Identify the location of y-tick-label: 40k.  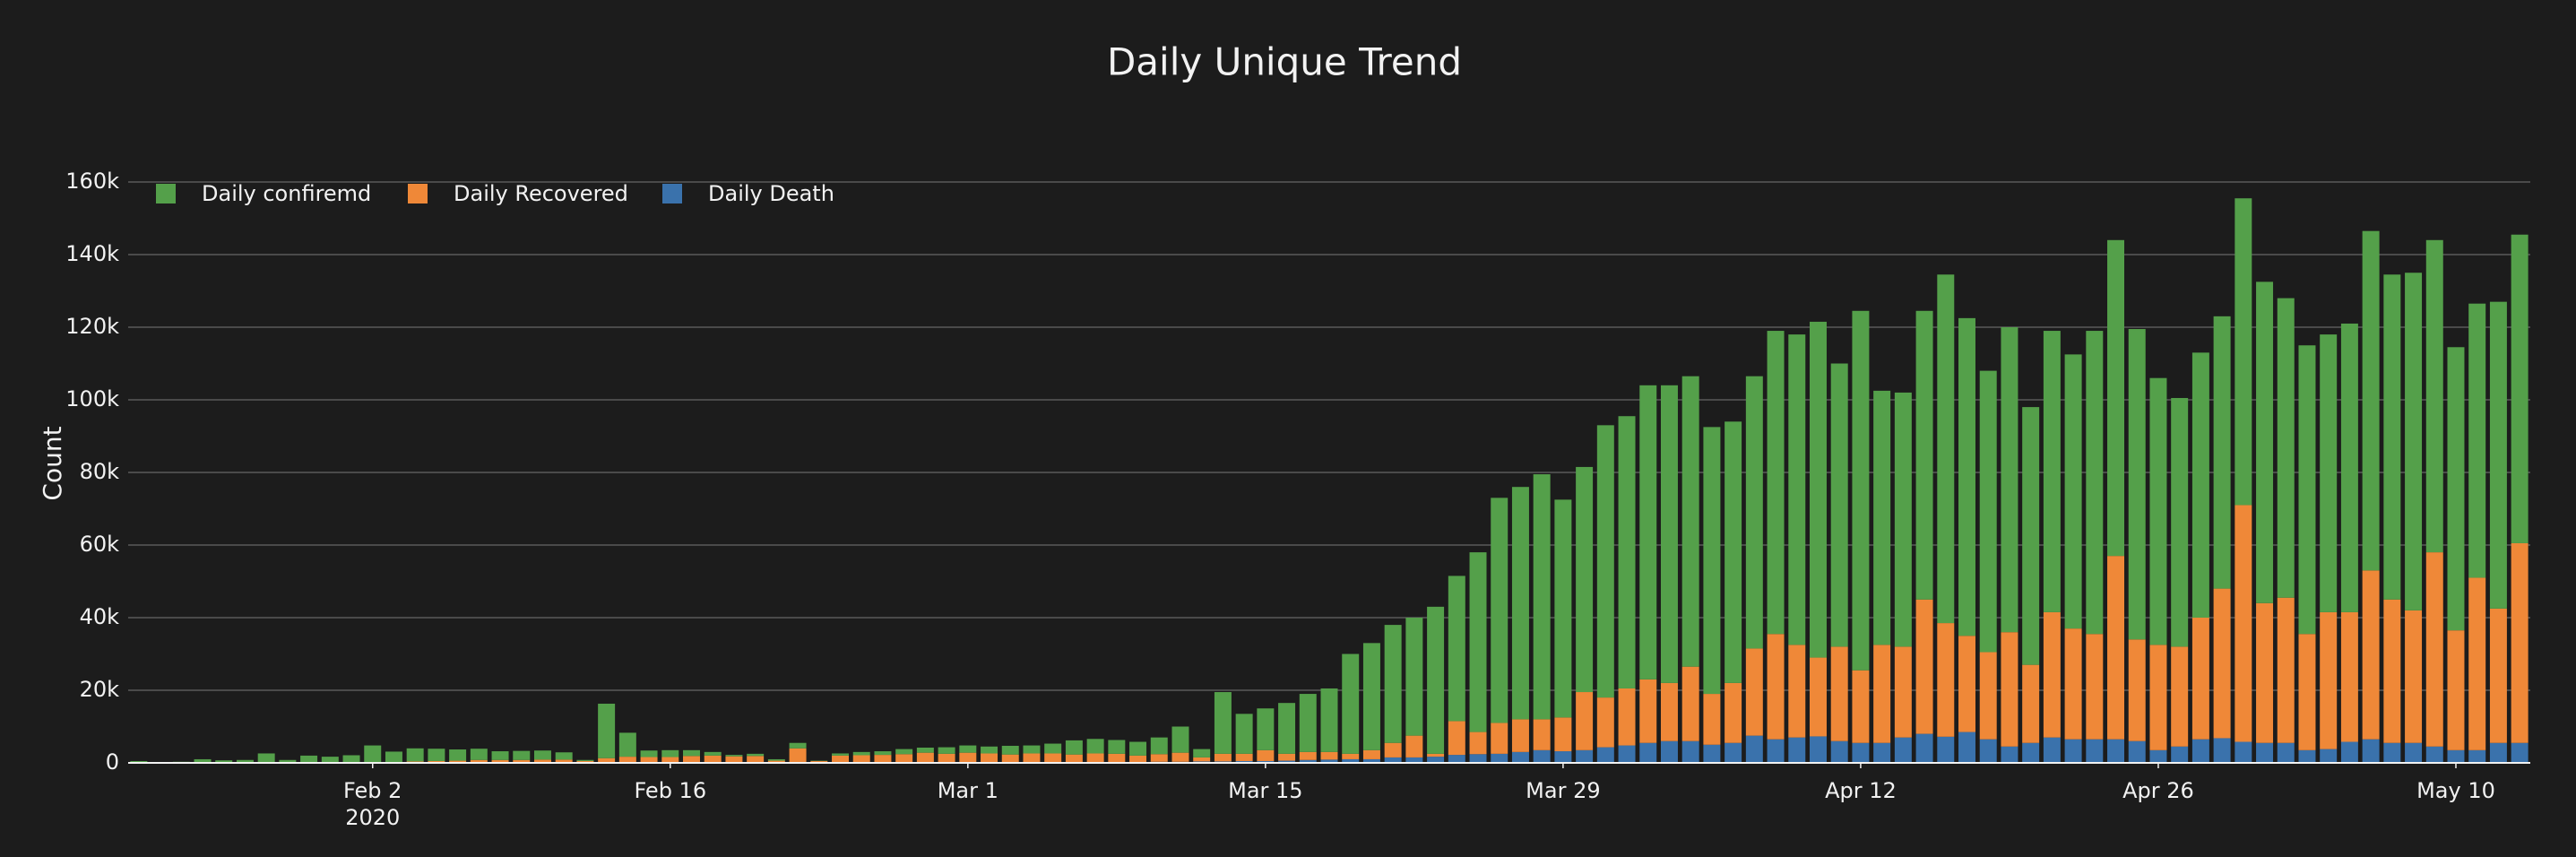
(100, 617).